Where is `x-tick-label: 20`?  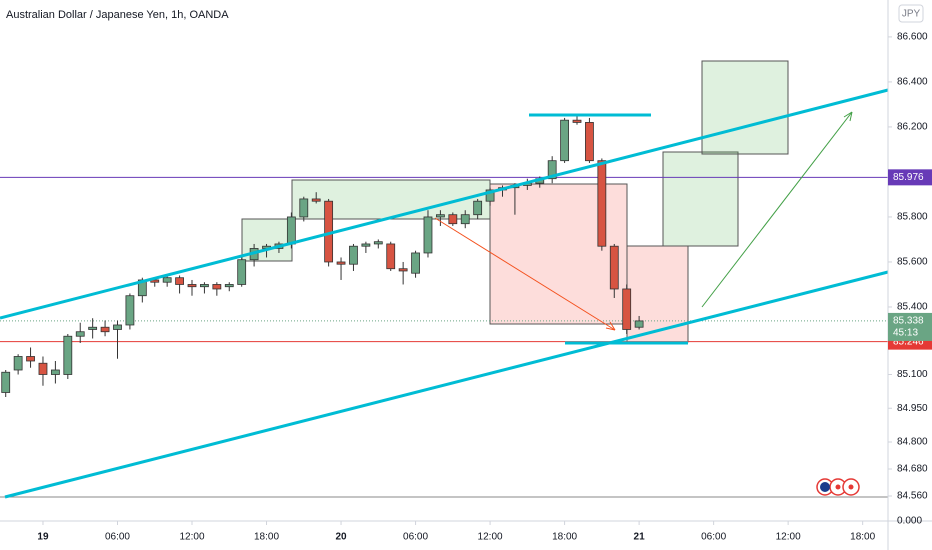 x-tick-label: 20 is located at coordinates (341, 537).